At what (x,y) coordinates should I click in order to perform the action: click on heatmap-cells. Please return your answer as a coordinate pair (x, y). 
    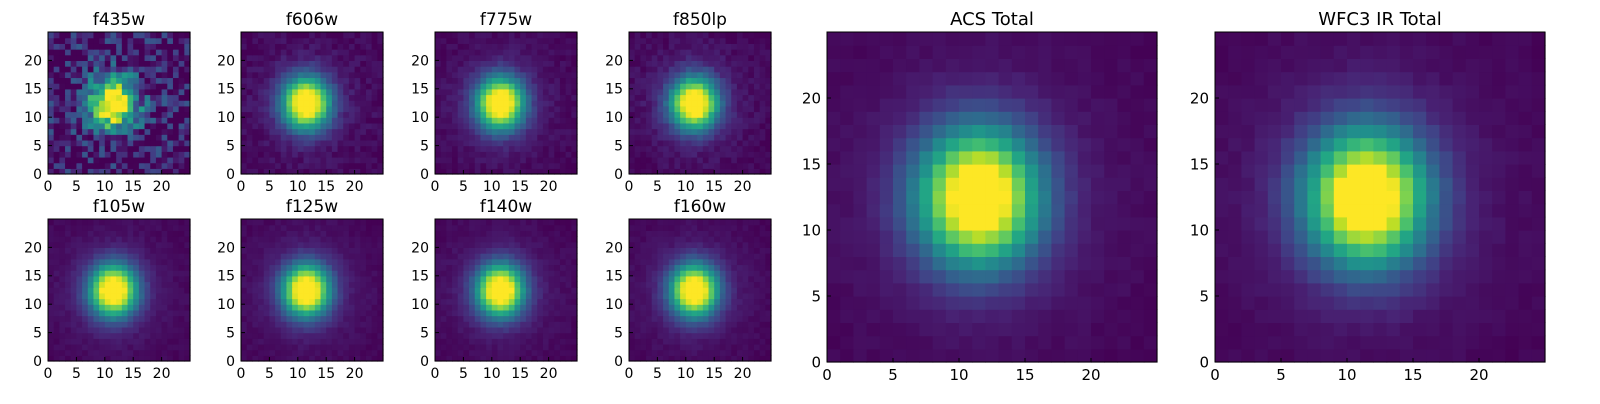
    Looking at the image, I should click on (119, 103).